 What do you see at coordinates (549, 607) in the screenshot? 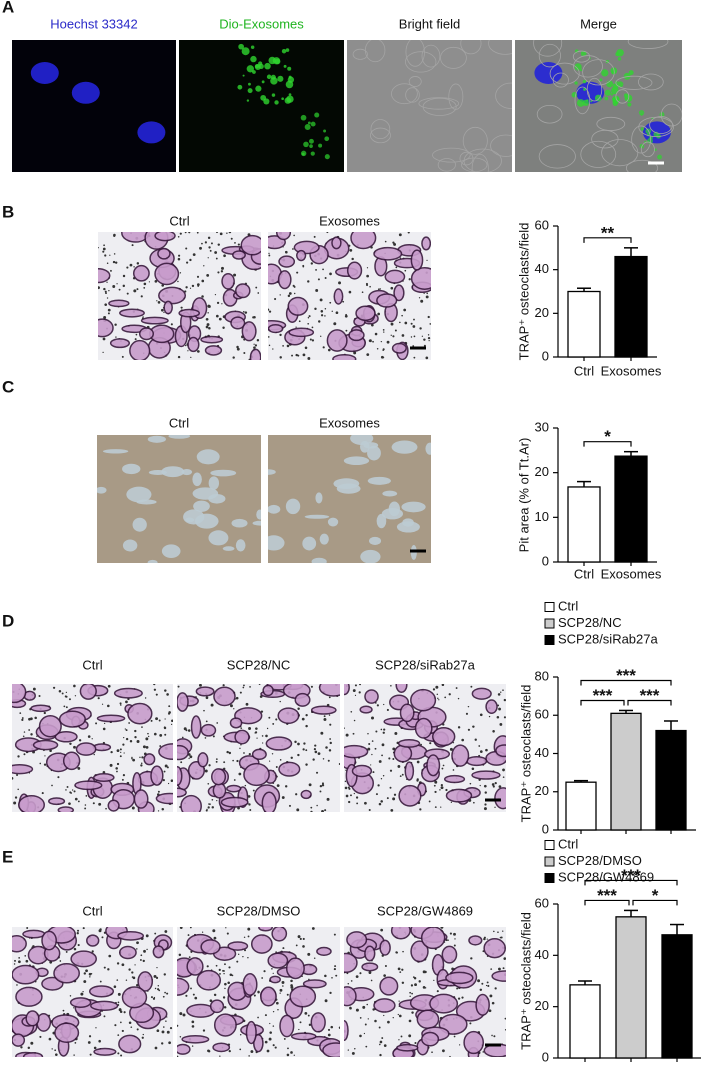
I see `legend-swatch` at bounding box center [549, 607].